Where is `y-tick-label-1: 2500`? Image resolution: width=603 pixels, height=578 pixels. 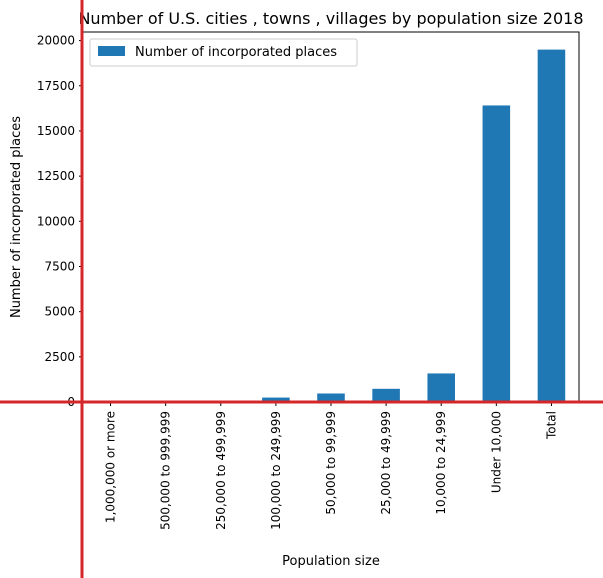
y-tick-label-1: 2500 is located at coordinates (59, 357).